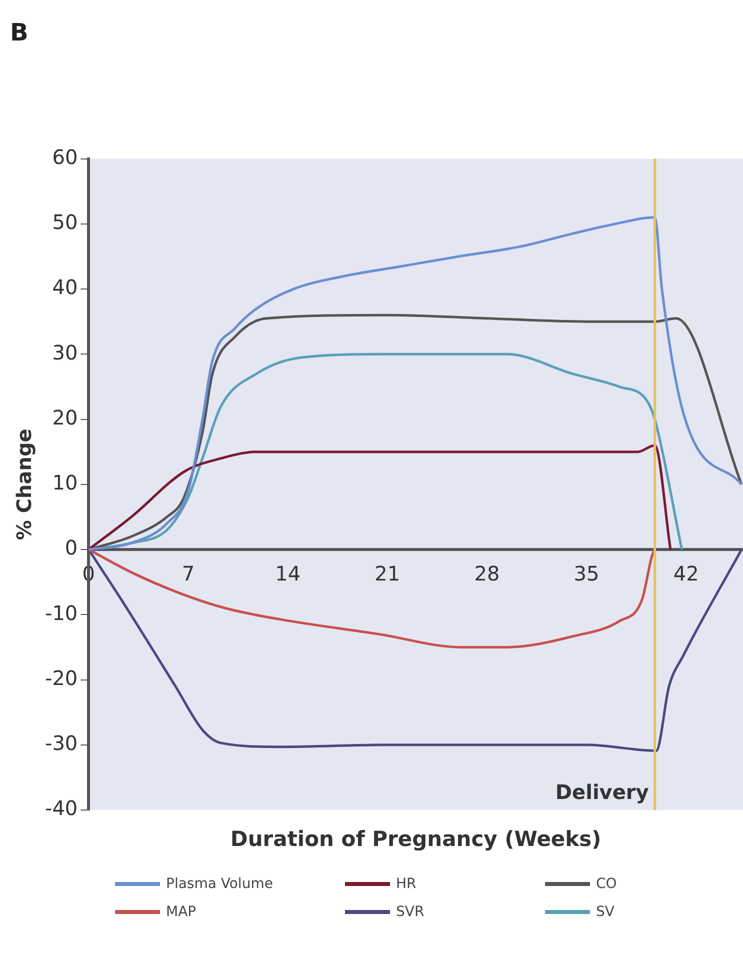  I want to click on y-tick-label: -40, so click(61, 808).